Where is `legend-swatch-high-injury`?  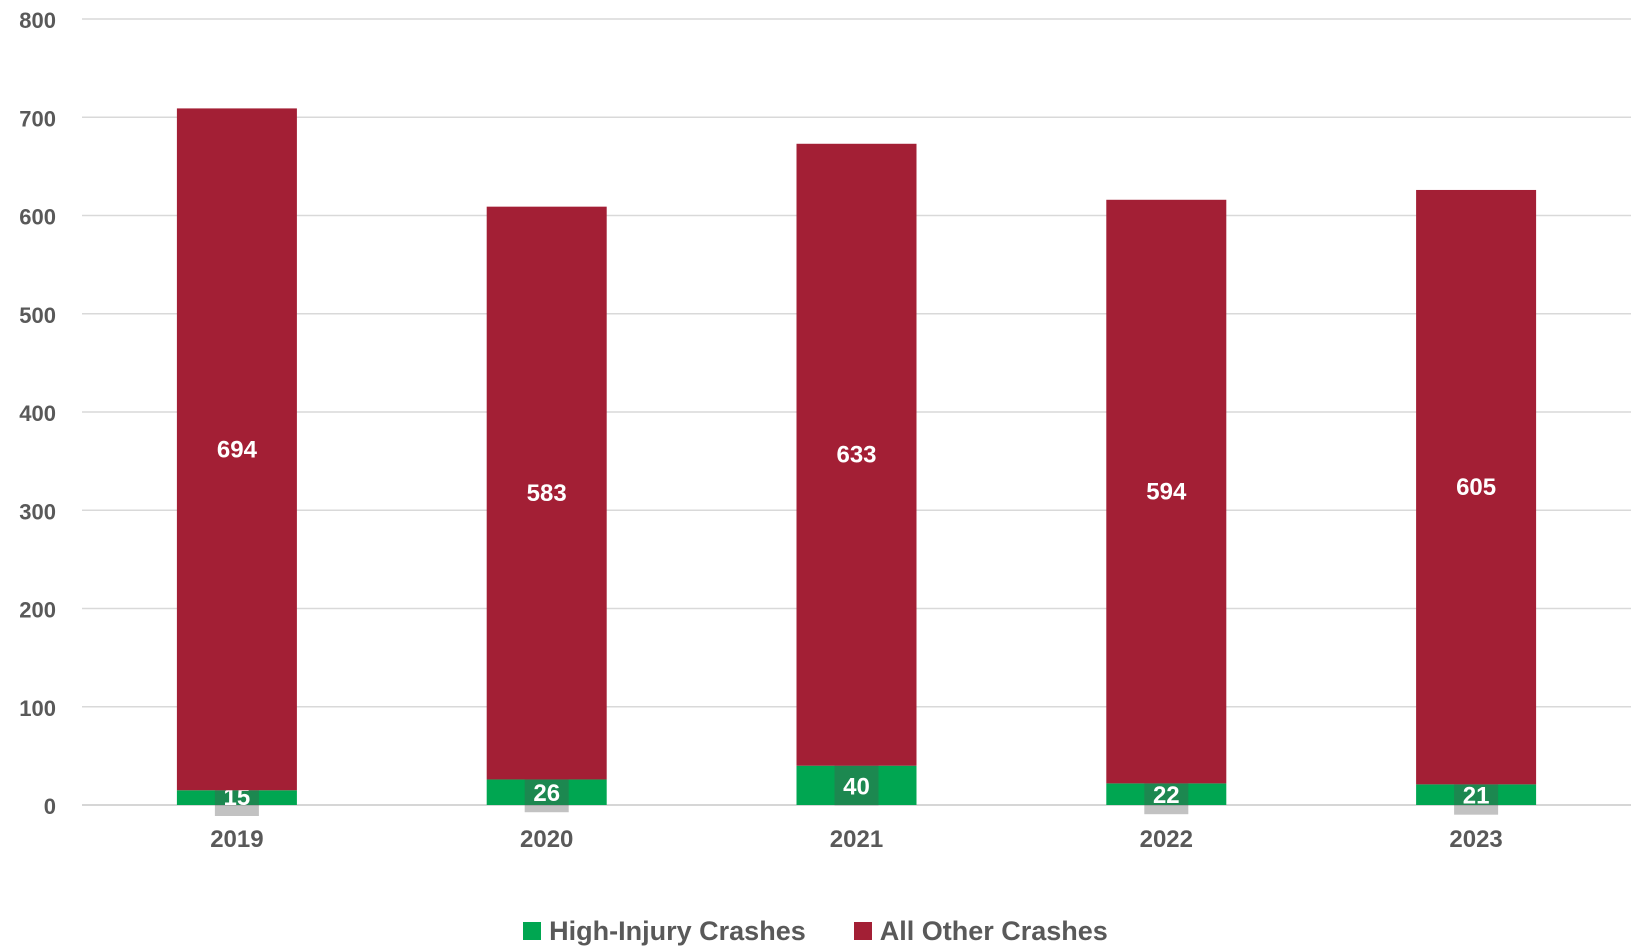 legend-swatch-high-injury is located at coordinates (532, 931).